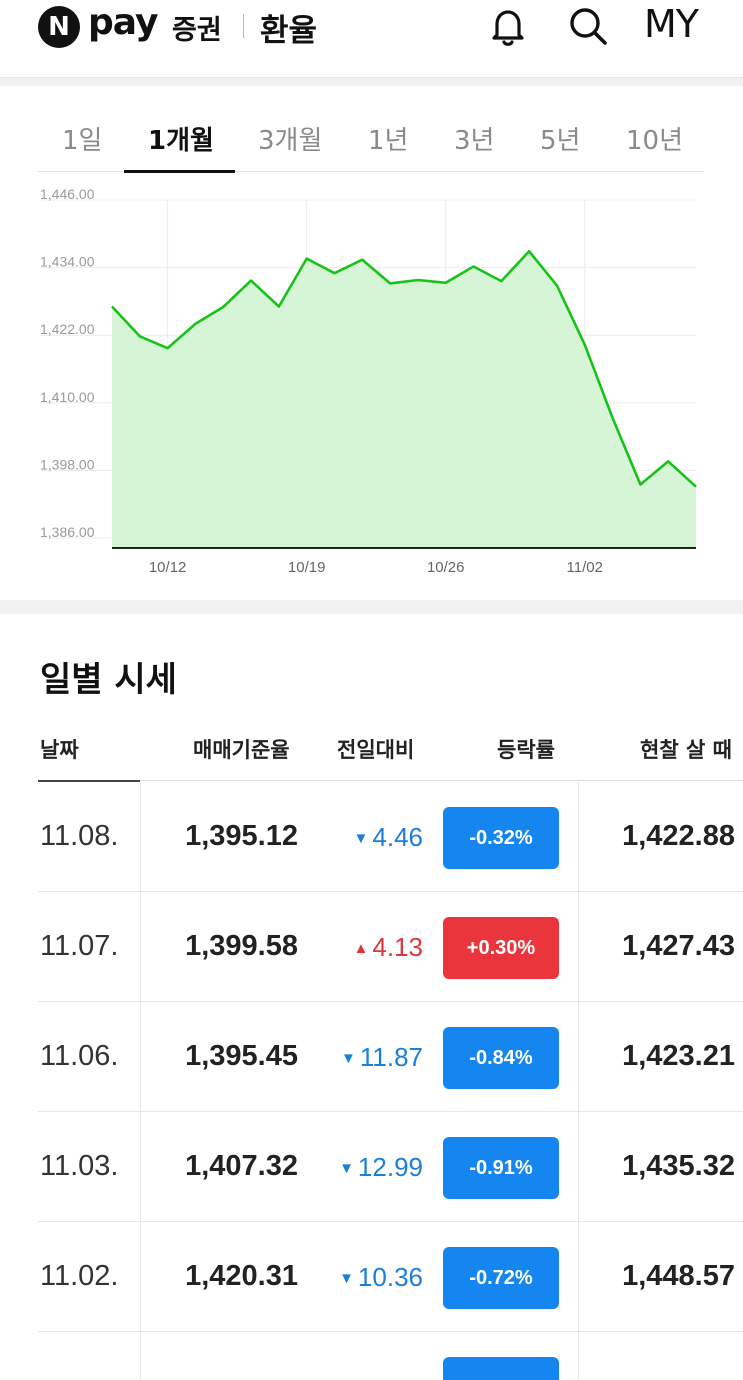 The image size is (743, 1380). What do you see at coordinates (585, 567) in the screenshot?
I see `x-tick-label: 11/02` at bounding box center [585, 567].